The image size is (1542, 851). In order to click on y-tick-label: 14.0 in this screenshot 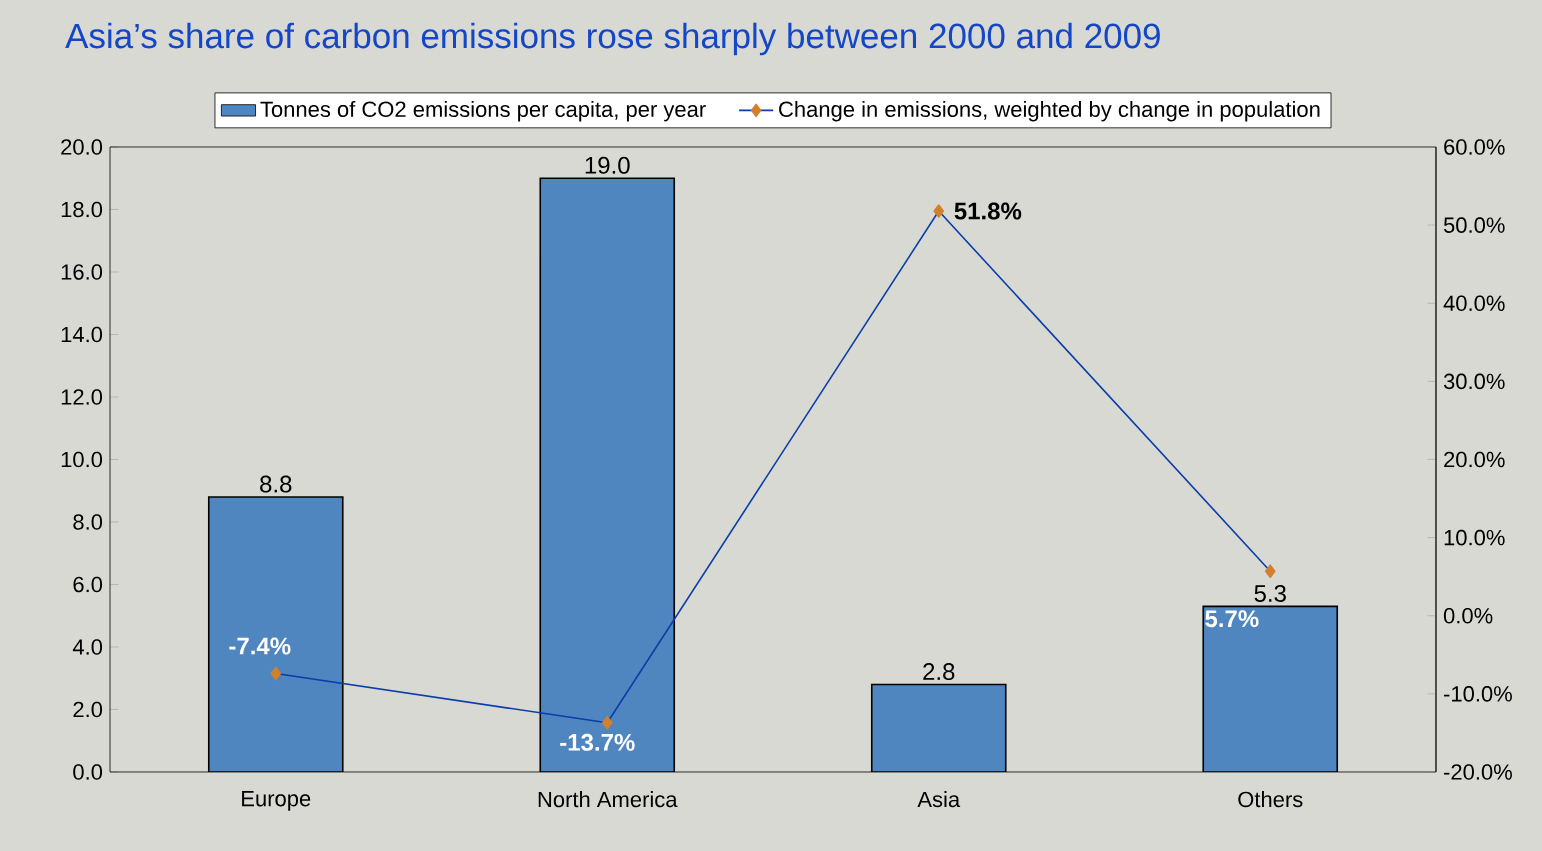, I will do `click(82, 334)`.